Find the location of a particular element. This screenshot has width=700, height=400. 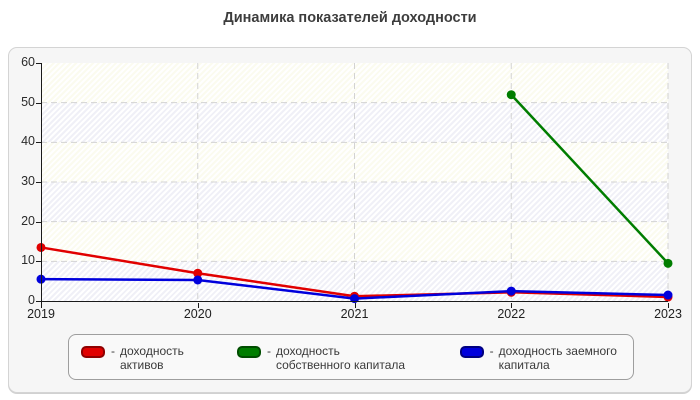

legend-item: - доходность заемного капитала is located at coordinates (542, 358).